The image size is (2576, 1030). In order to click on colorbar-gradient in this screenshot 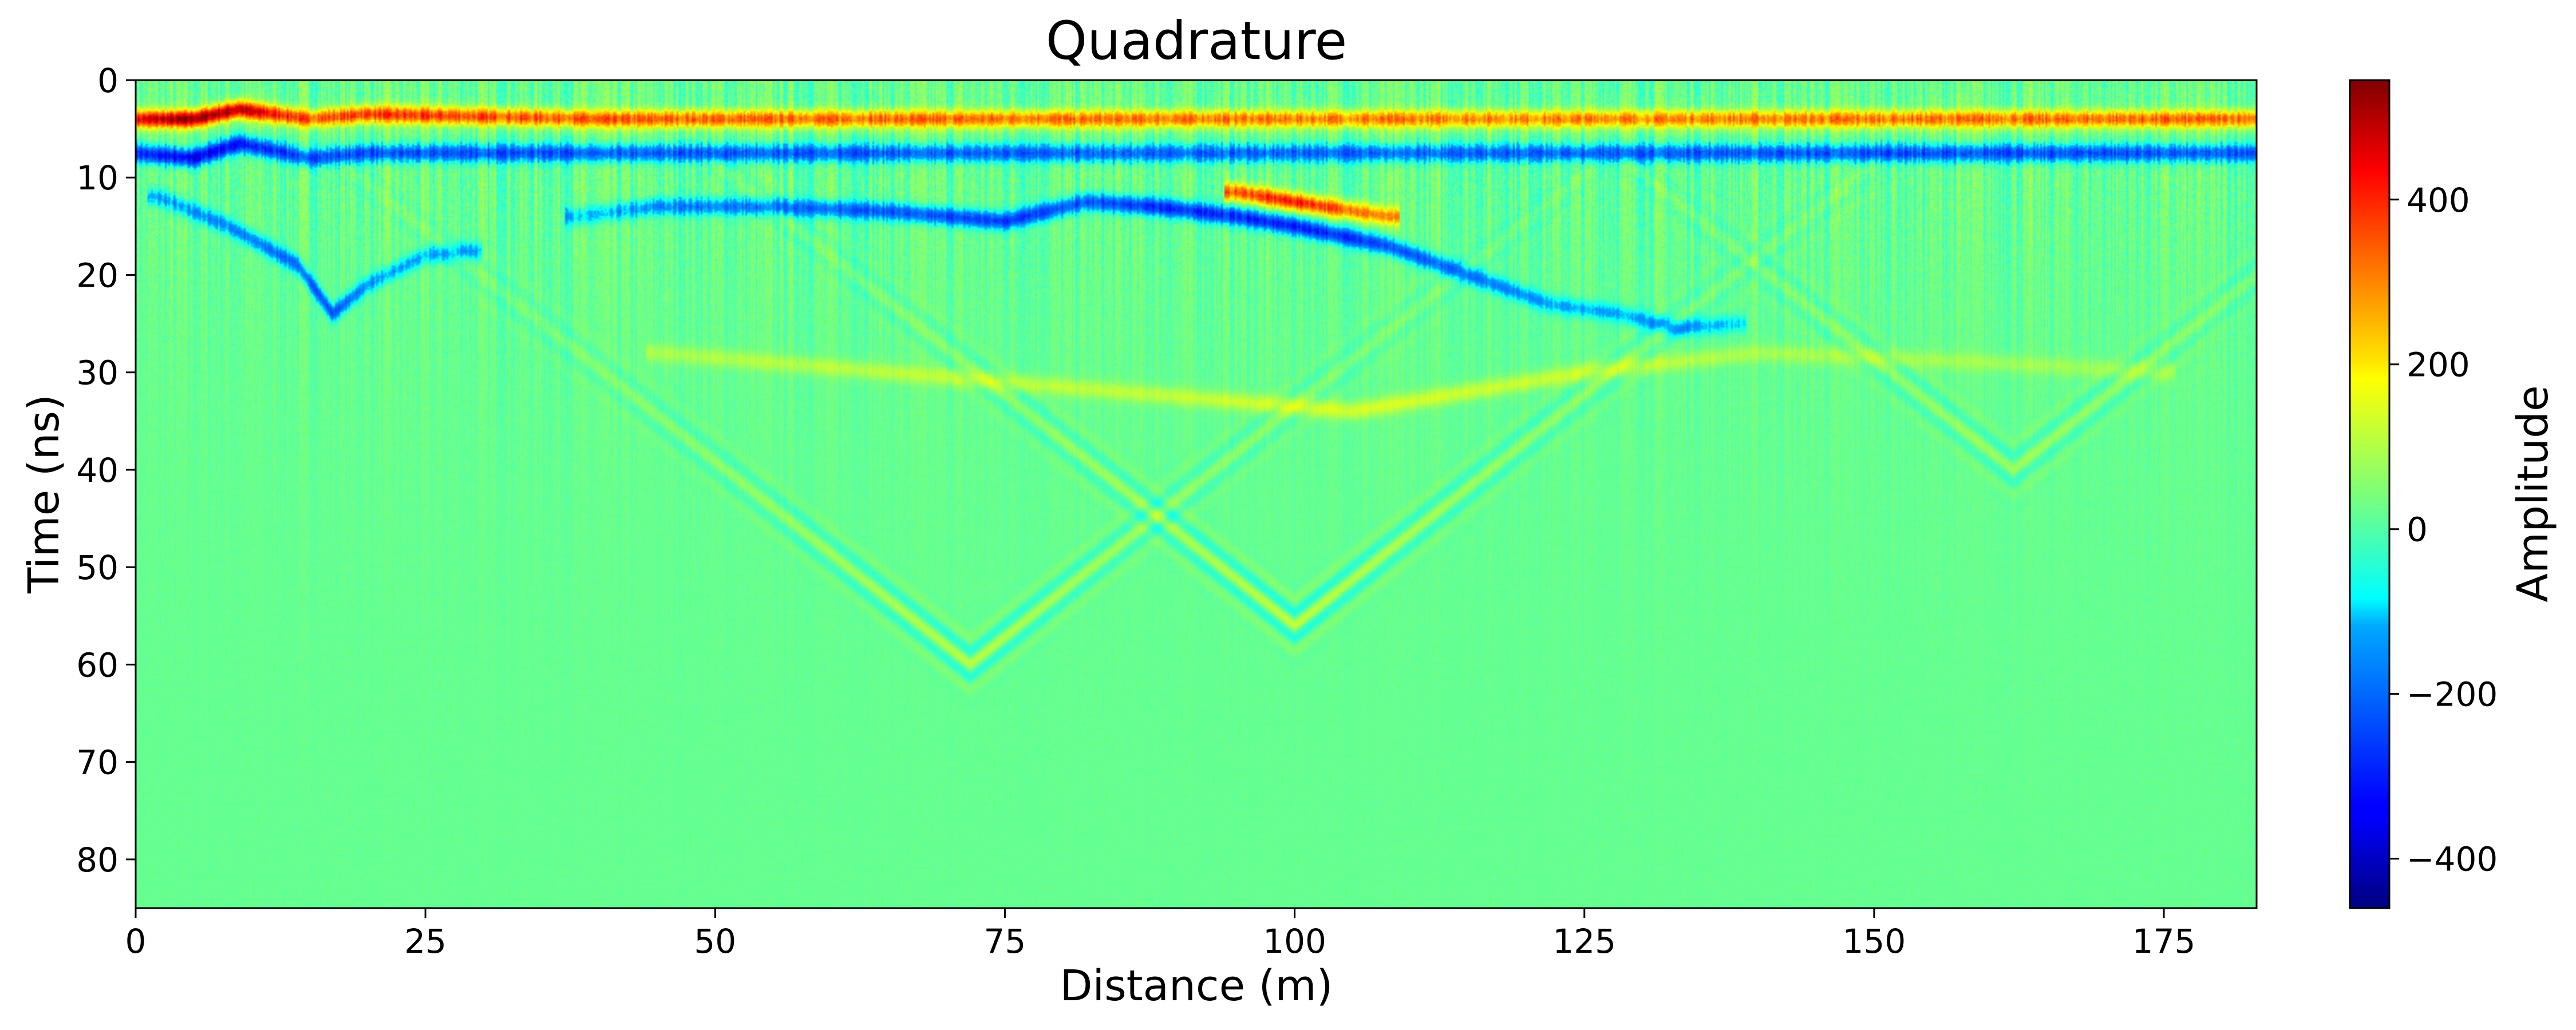, I will do `click(2370, 494)`.